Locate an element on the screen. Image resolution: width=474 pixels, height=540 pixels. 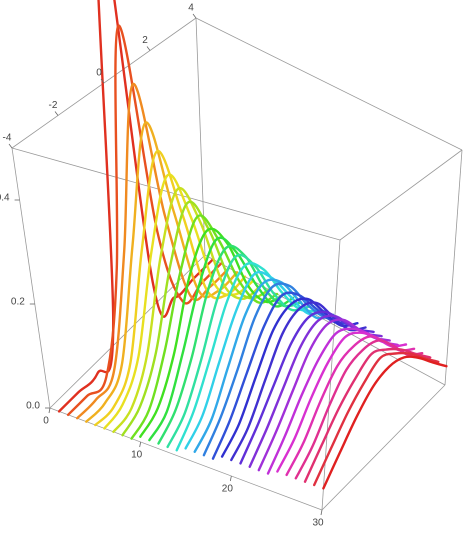
y-tick-label: -2 is located at coordinates (53, 105).